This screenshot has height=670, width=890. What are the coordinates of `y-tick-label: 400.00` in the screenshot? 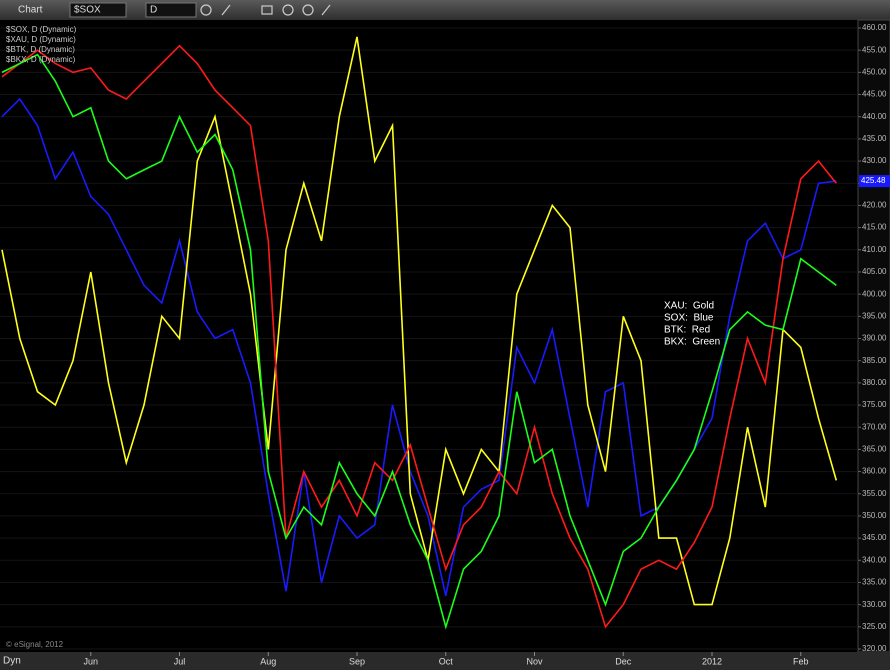 It's located at (874, 293).